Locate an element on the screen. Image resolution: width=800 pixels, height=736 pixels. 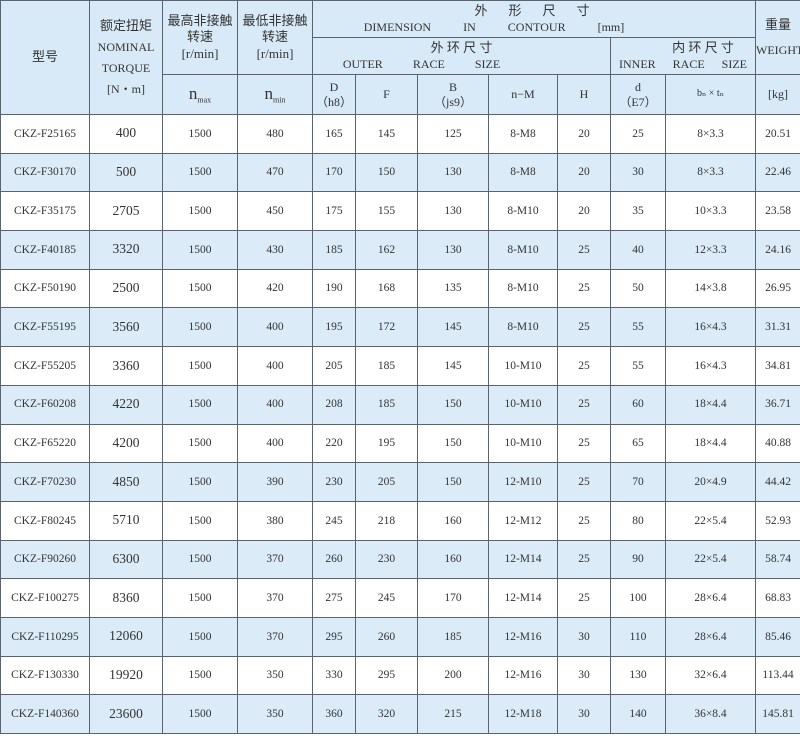
cell-D: 185 is located at coordinates (334, 250).